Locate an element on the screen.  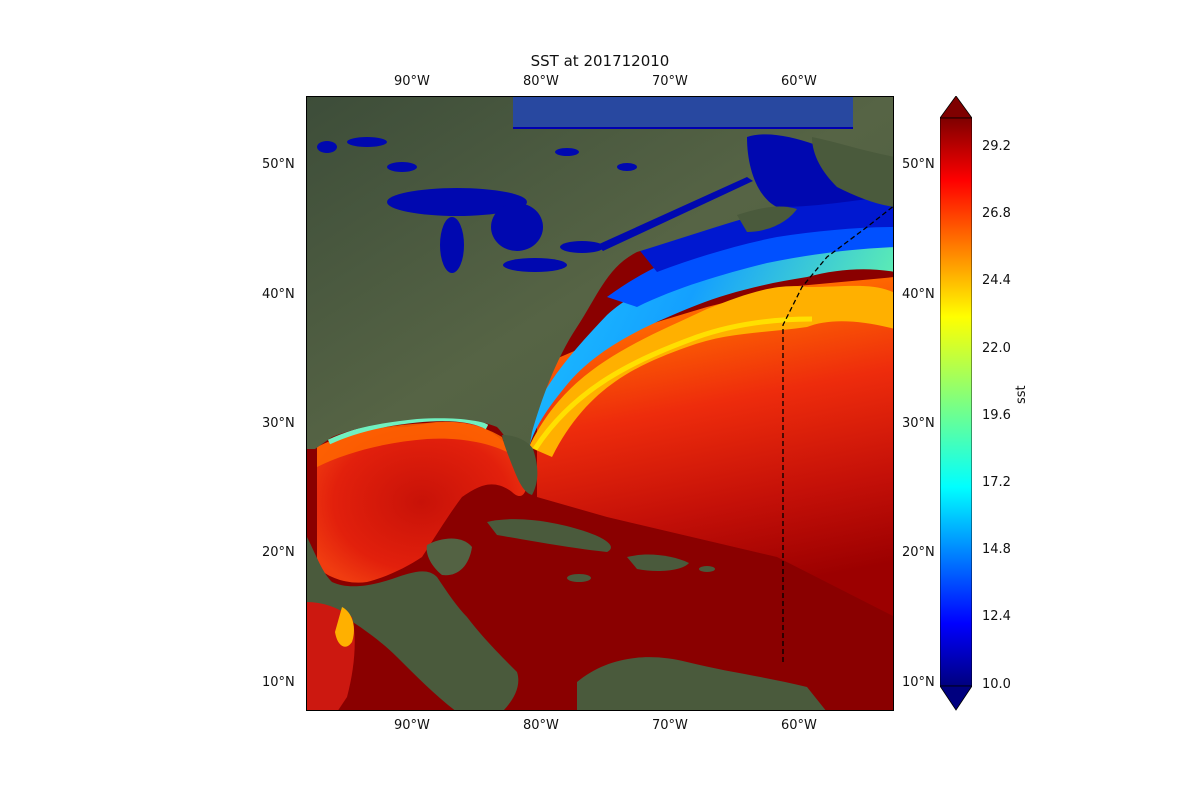
caribbean-islands is located at coordinates (601, 550).